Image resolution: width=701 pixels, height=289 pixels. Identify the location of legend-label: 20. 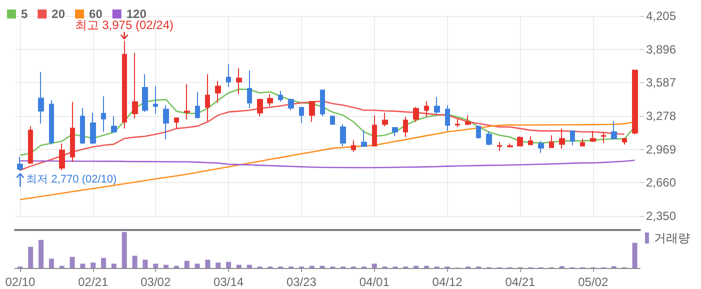
(59, 14).